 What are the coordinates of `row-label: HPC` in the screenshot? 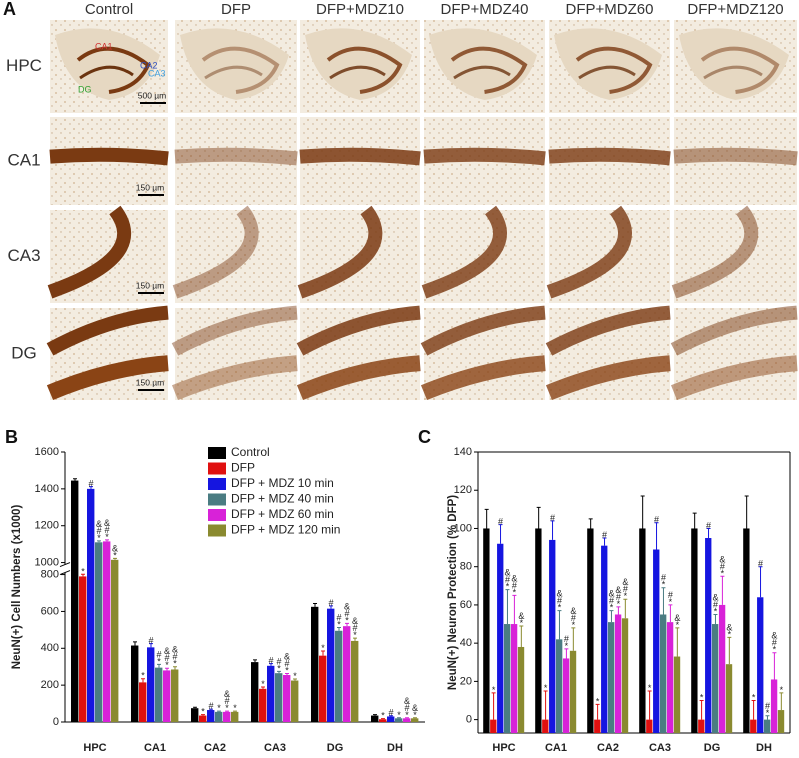 It's located at (24, 65).